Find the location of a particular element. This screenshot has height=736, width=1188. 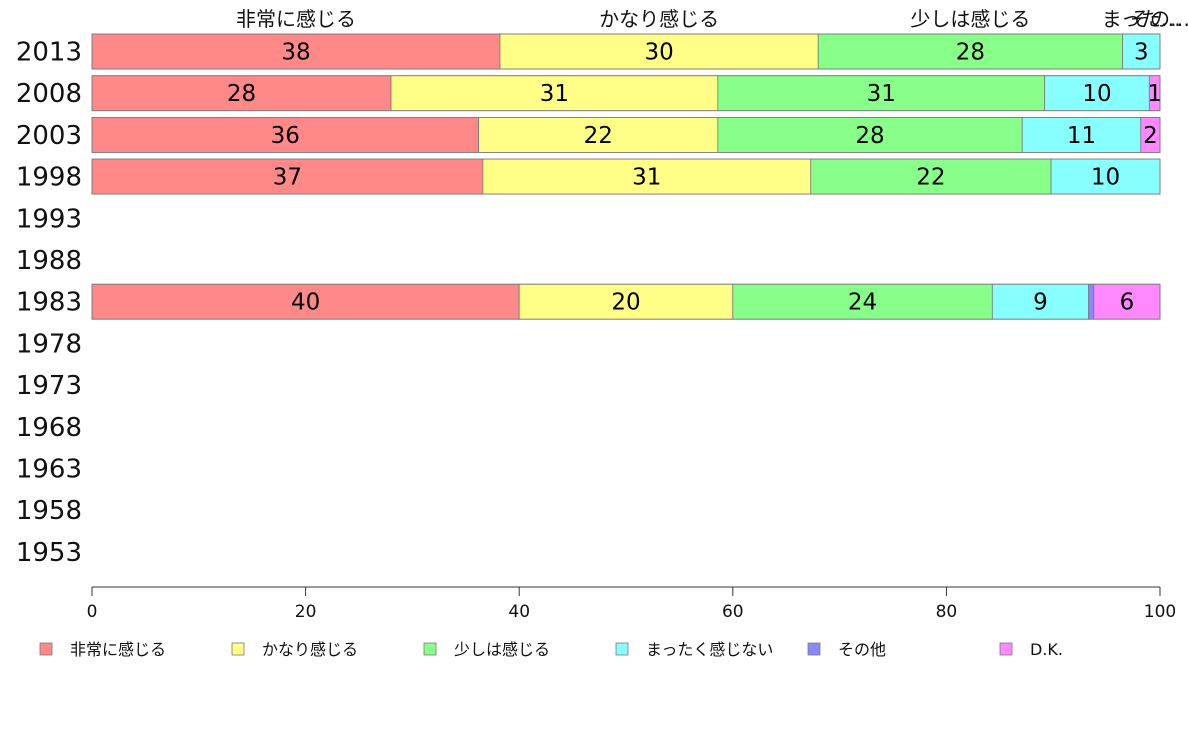

top-label: かなり感じる is located at coordinates (659, 19).